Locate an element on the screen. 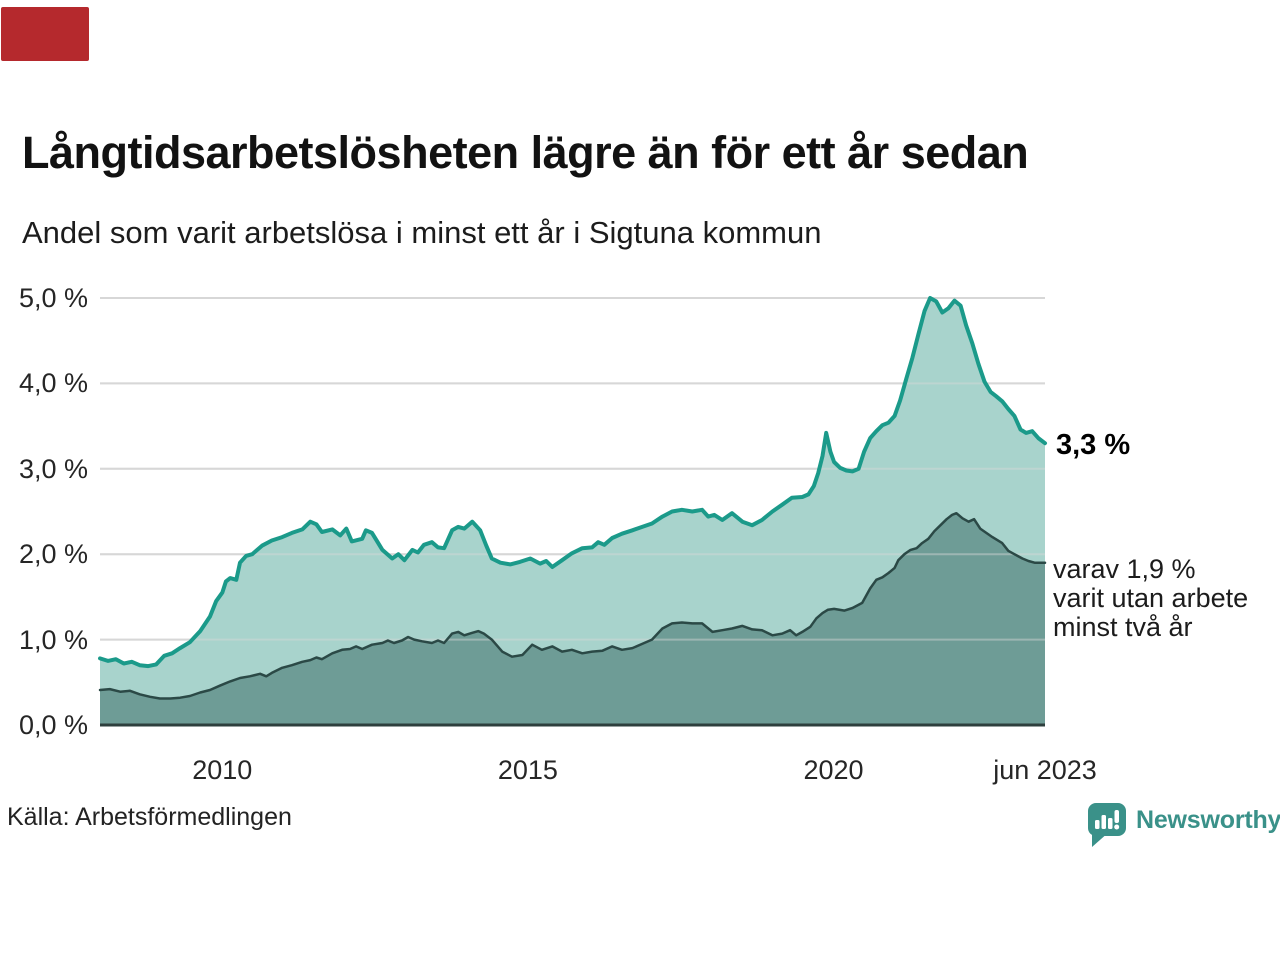 The height and width of the screenshot is (960, 1280). x-tick-label: 2015 is located at coordinates (527, 770).